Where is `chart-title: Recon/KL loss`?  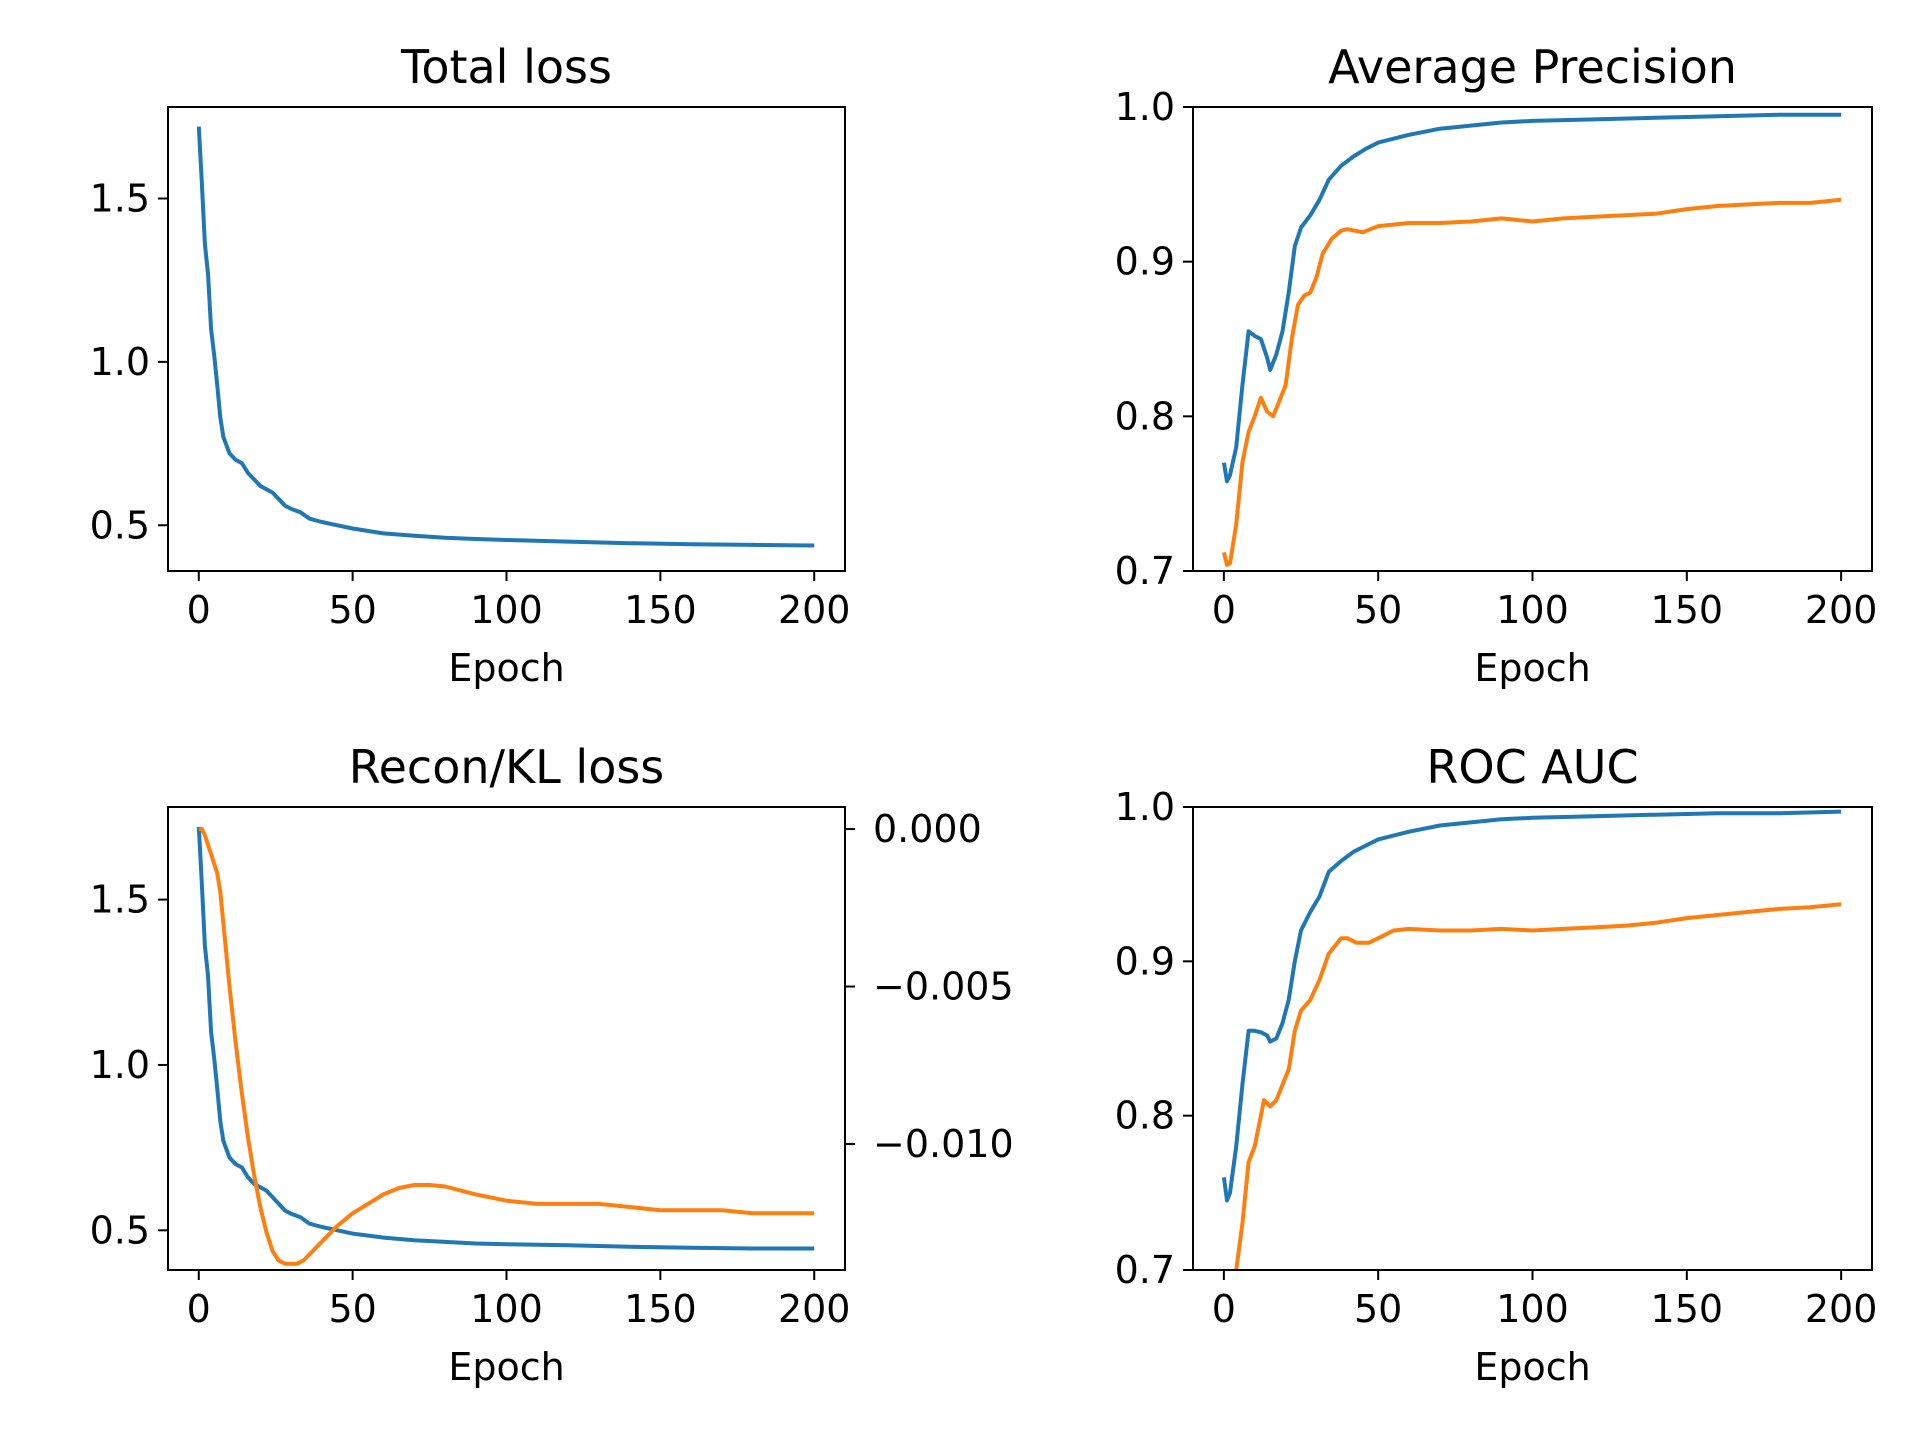
chart-title: Recon/KL loss is located at coordinates (507, 767).